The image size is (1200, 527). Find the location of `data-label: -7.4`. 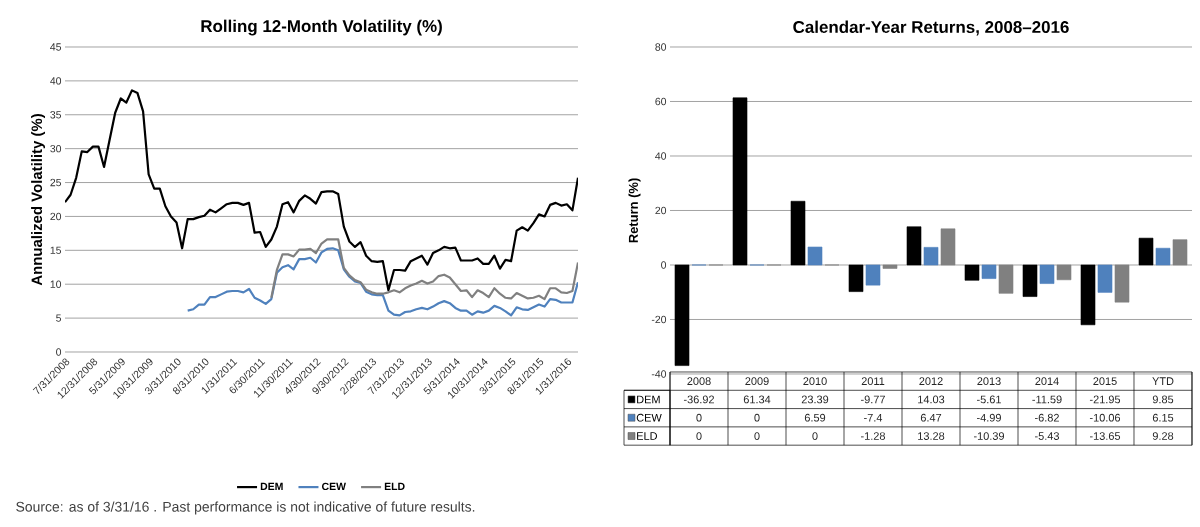

data-label: -7.4 is located at coordinates (873, 417).